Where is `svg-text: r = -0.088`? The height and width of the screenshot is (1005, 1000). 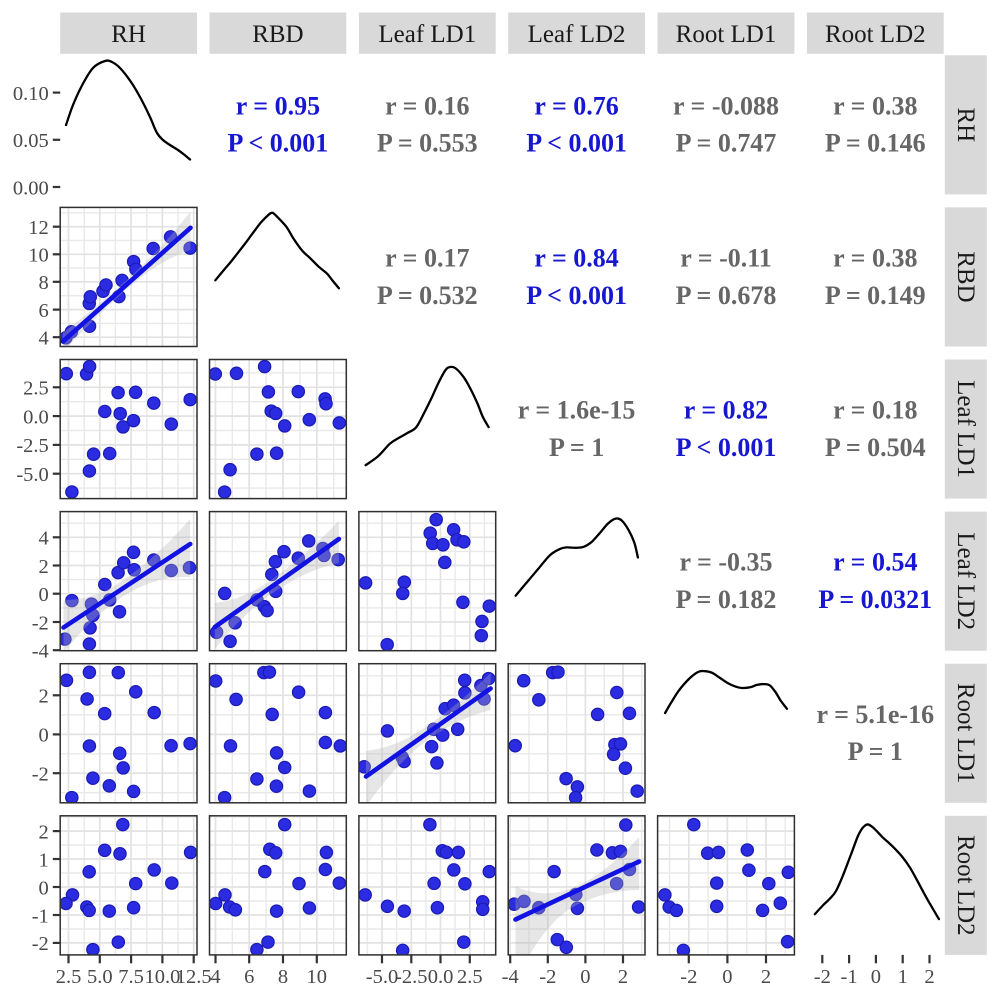 svg-text: r = -0.088 is located at coordinates (726, 105).